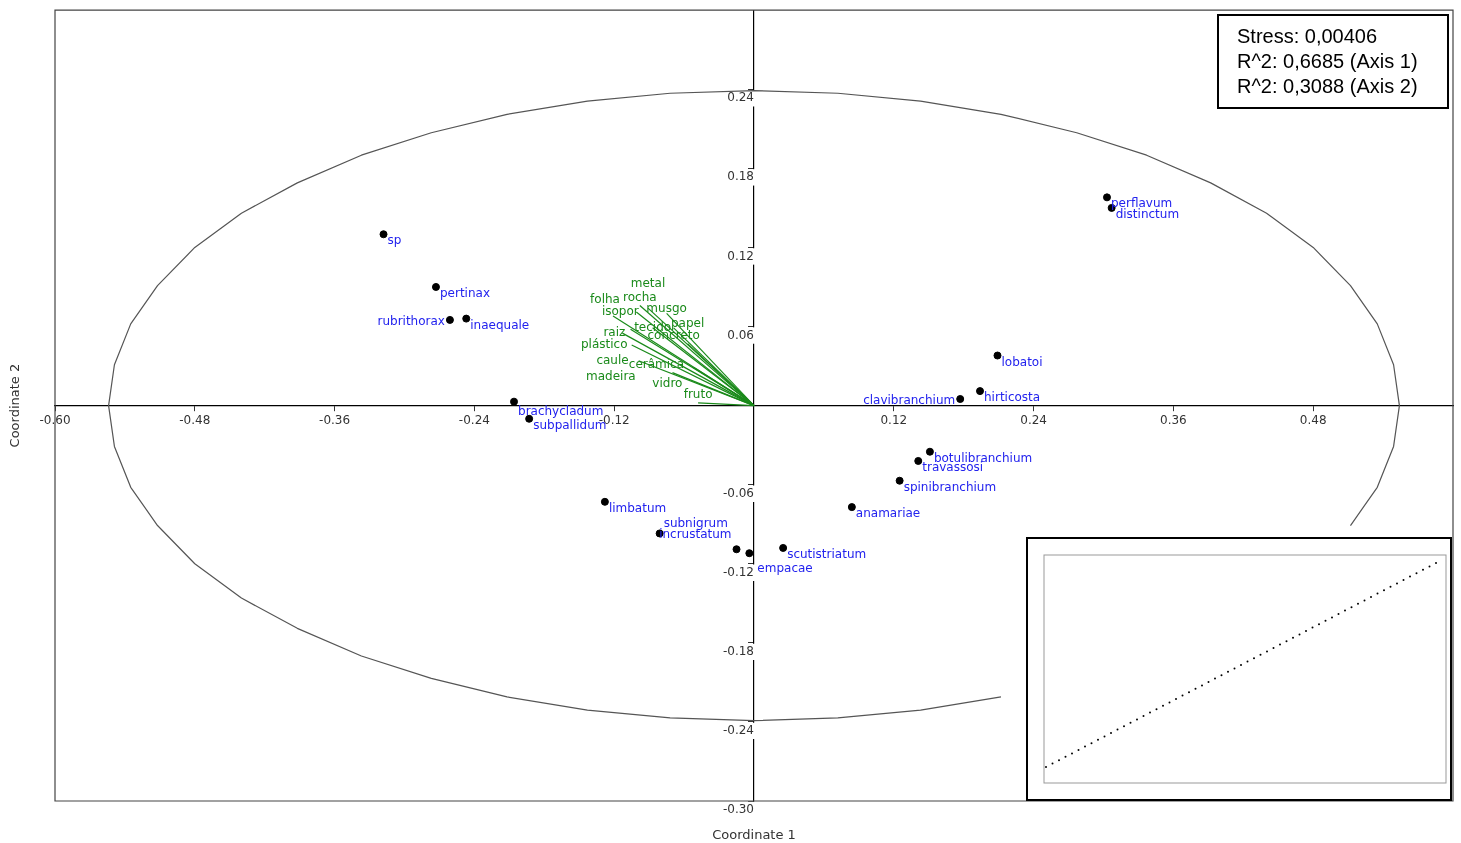 The image size is (1461, 843). What do you see at coordinates (785, 568) in the screenshot?
I see `data-label: empacae` at bounding box center [785, 568].